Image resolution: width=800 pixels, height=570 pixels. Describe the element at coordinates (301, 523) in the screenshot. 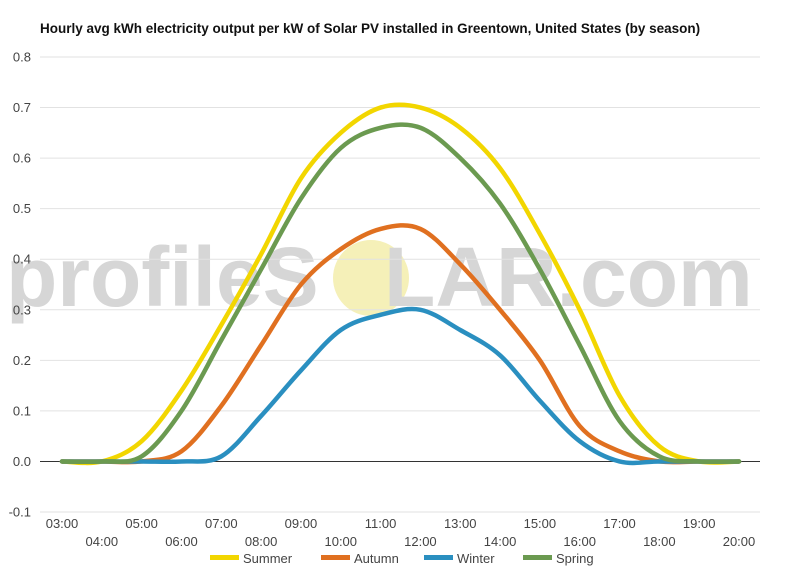

I see `x-tick-label: 09:00` at that location.